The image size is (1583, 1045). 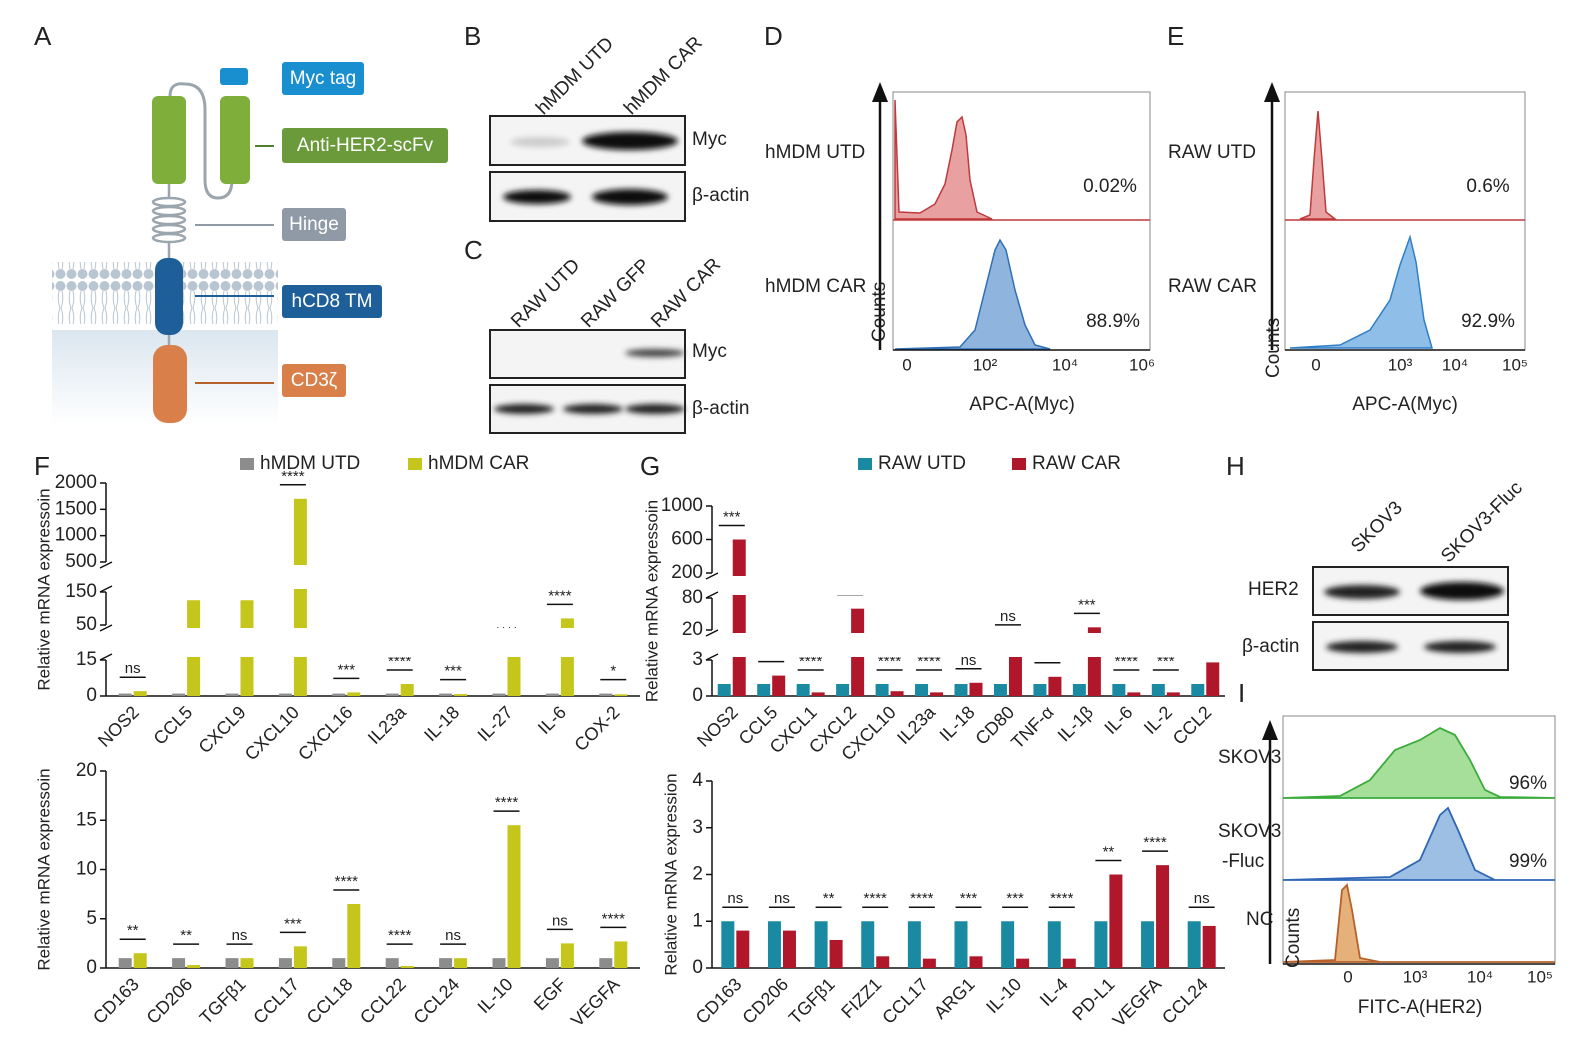 I want to click on x-tick-label: CCL24, so click(x=437, y=1001).